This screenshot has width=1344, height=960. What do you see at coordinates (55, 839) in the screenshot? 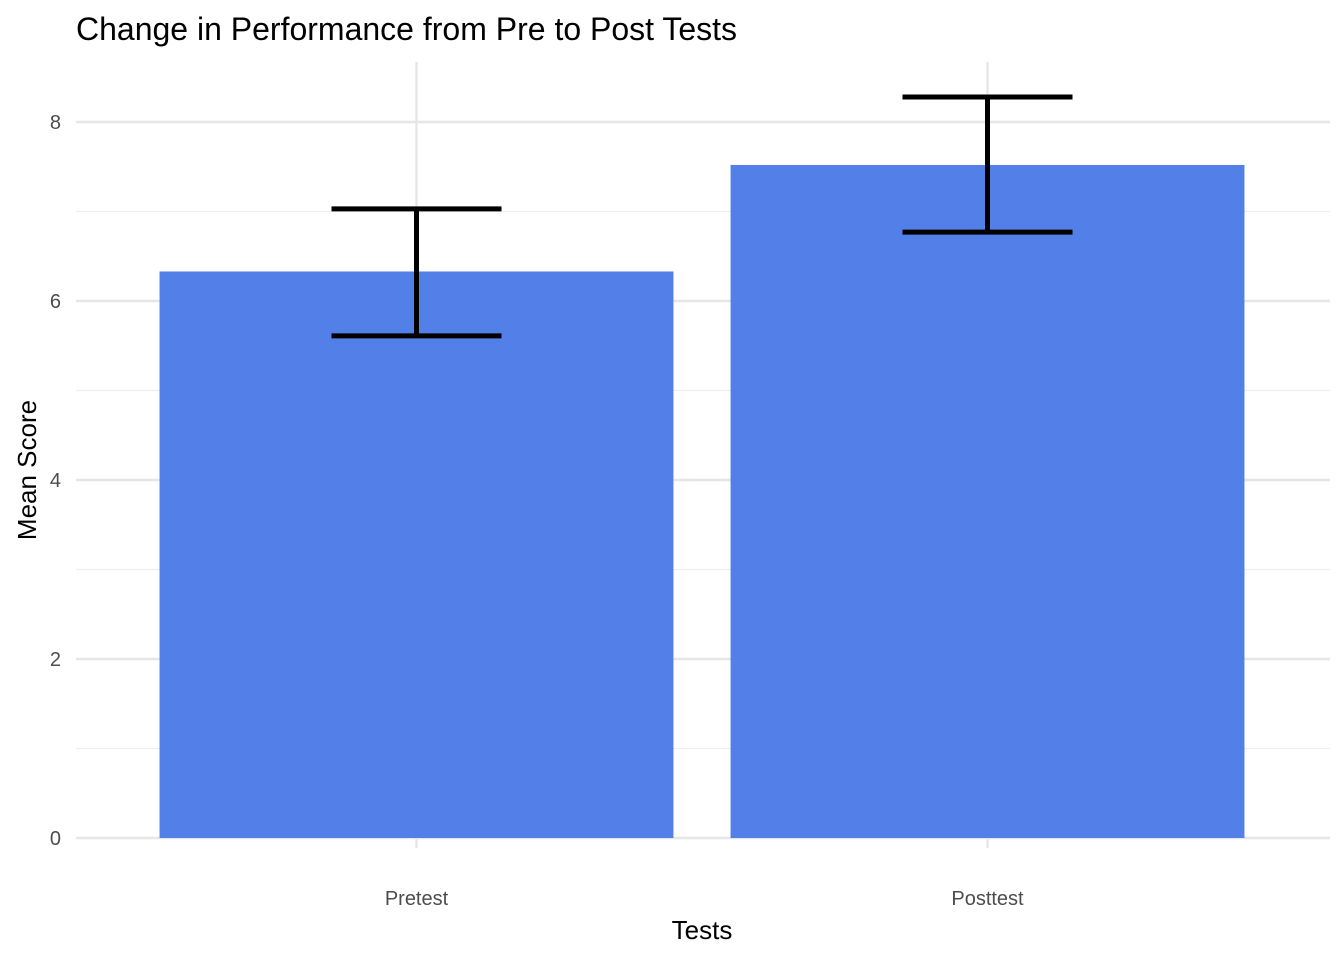
I see `y-tick-label: 0` at bounding box center [55, 839].